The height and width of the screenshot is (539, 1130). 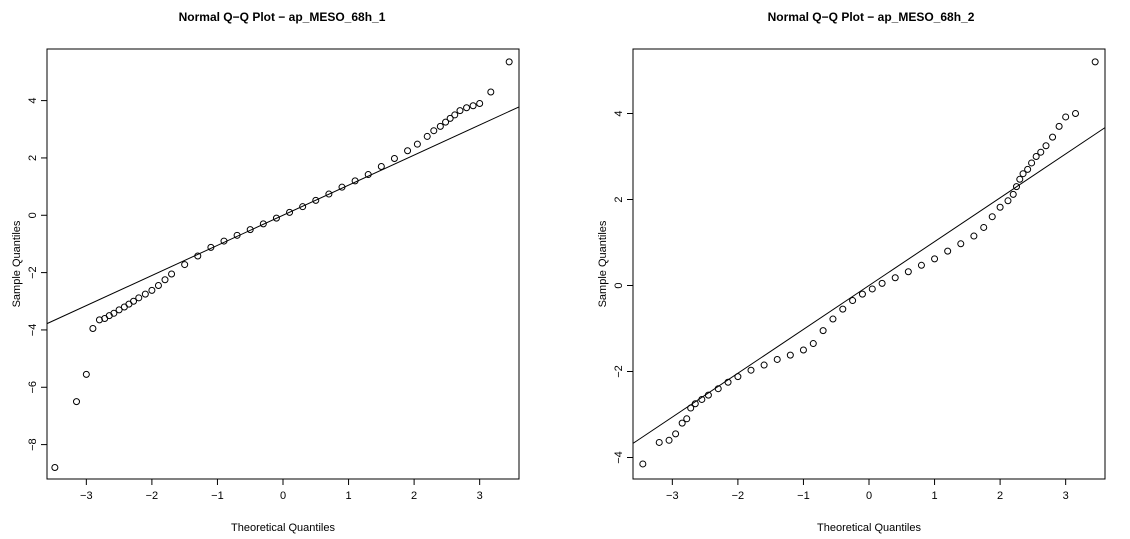 I want to click on y-axis-2: −4 −2 0 2 4, so click(x=623, y=287).